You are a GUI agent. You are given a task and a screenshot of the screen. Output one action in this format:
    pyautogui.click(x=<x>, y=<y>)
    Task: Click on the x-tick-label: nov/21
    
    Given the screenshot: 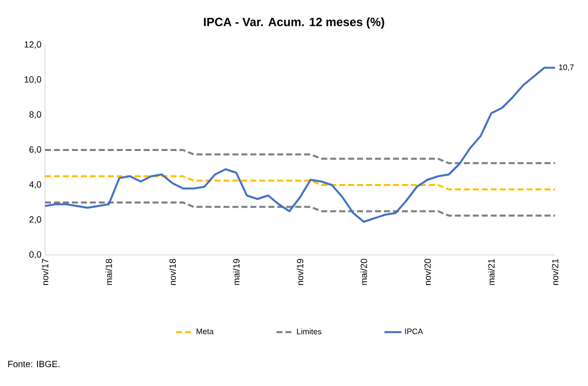 What is the action you would take?
    pyautogui.click(x=555, y=271)
    